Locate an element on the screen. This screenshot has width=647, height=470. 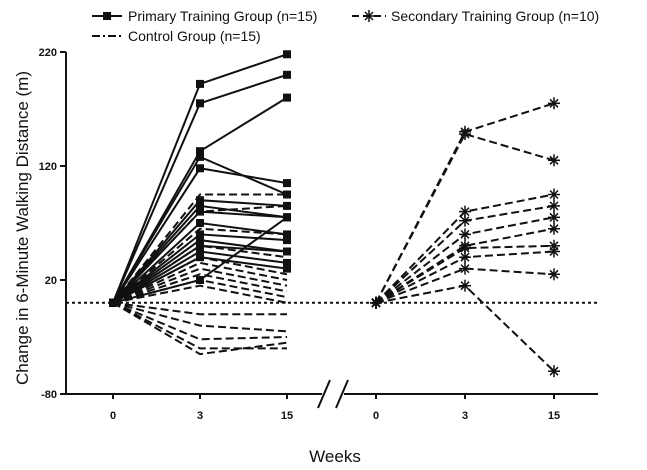
y-tick-label: 20 is located at coordinates (51, 281).